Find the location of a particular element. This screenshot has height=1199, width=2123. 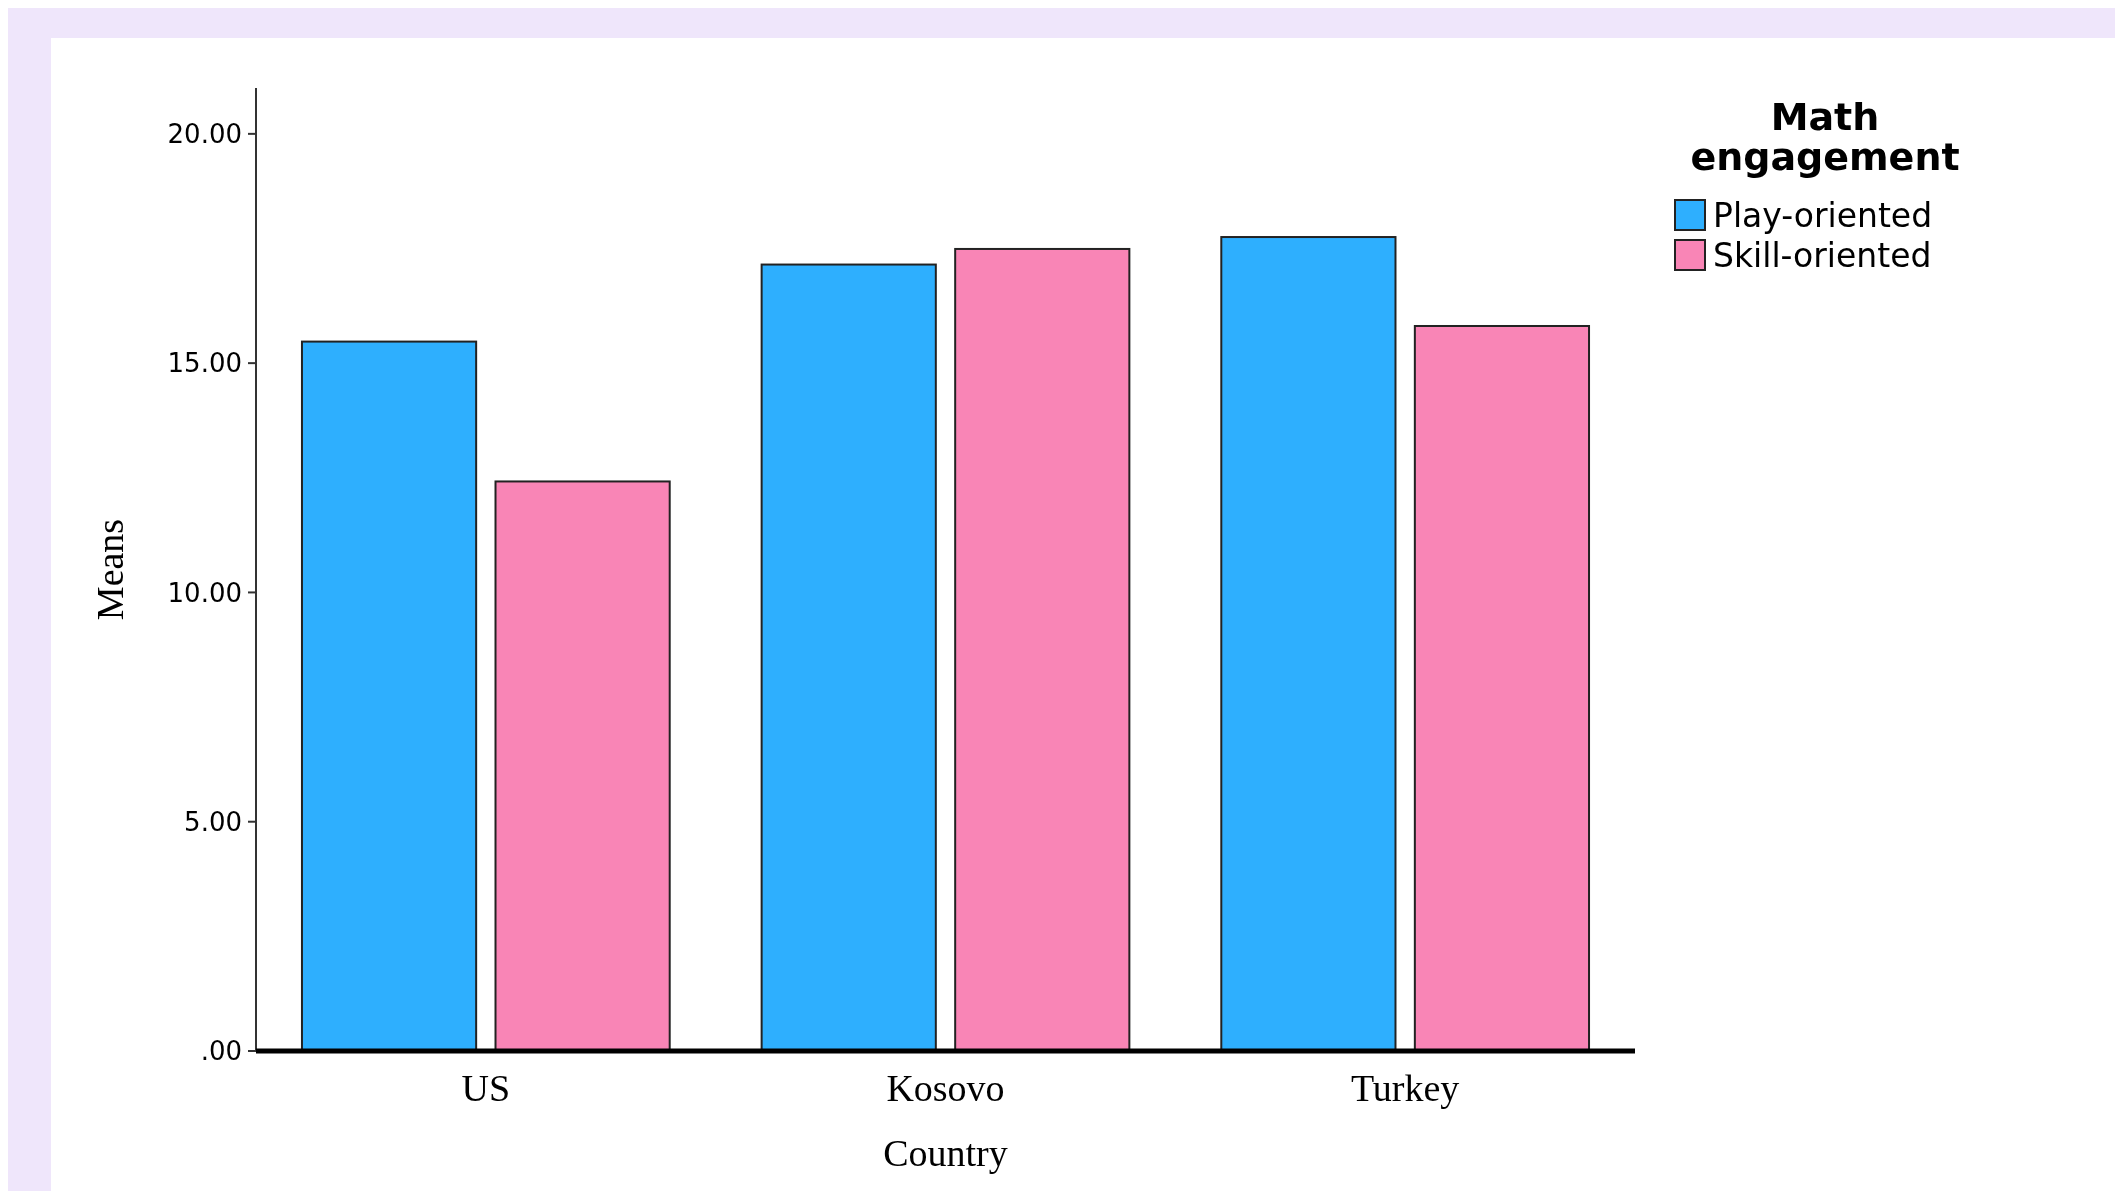

x-tick-label: Kosovo is located at coordinates (945, 1088).